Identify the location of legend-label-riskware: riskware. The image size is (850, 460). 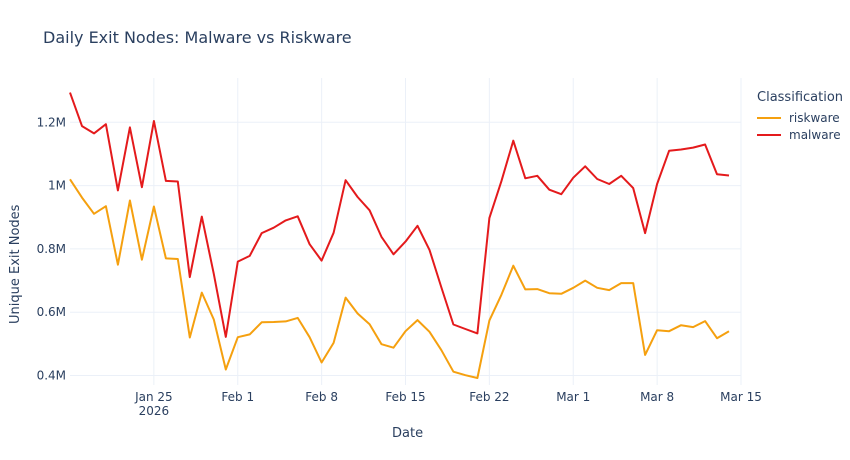
(814, 117).